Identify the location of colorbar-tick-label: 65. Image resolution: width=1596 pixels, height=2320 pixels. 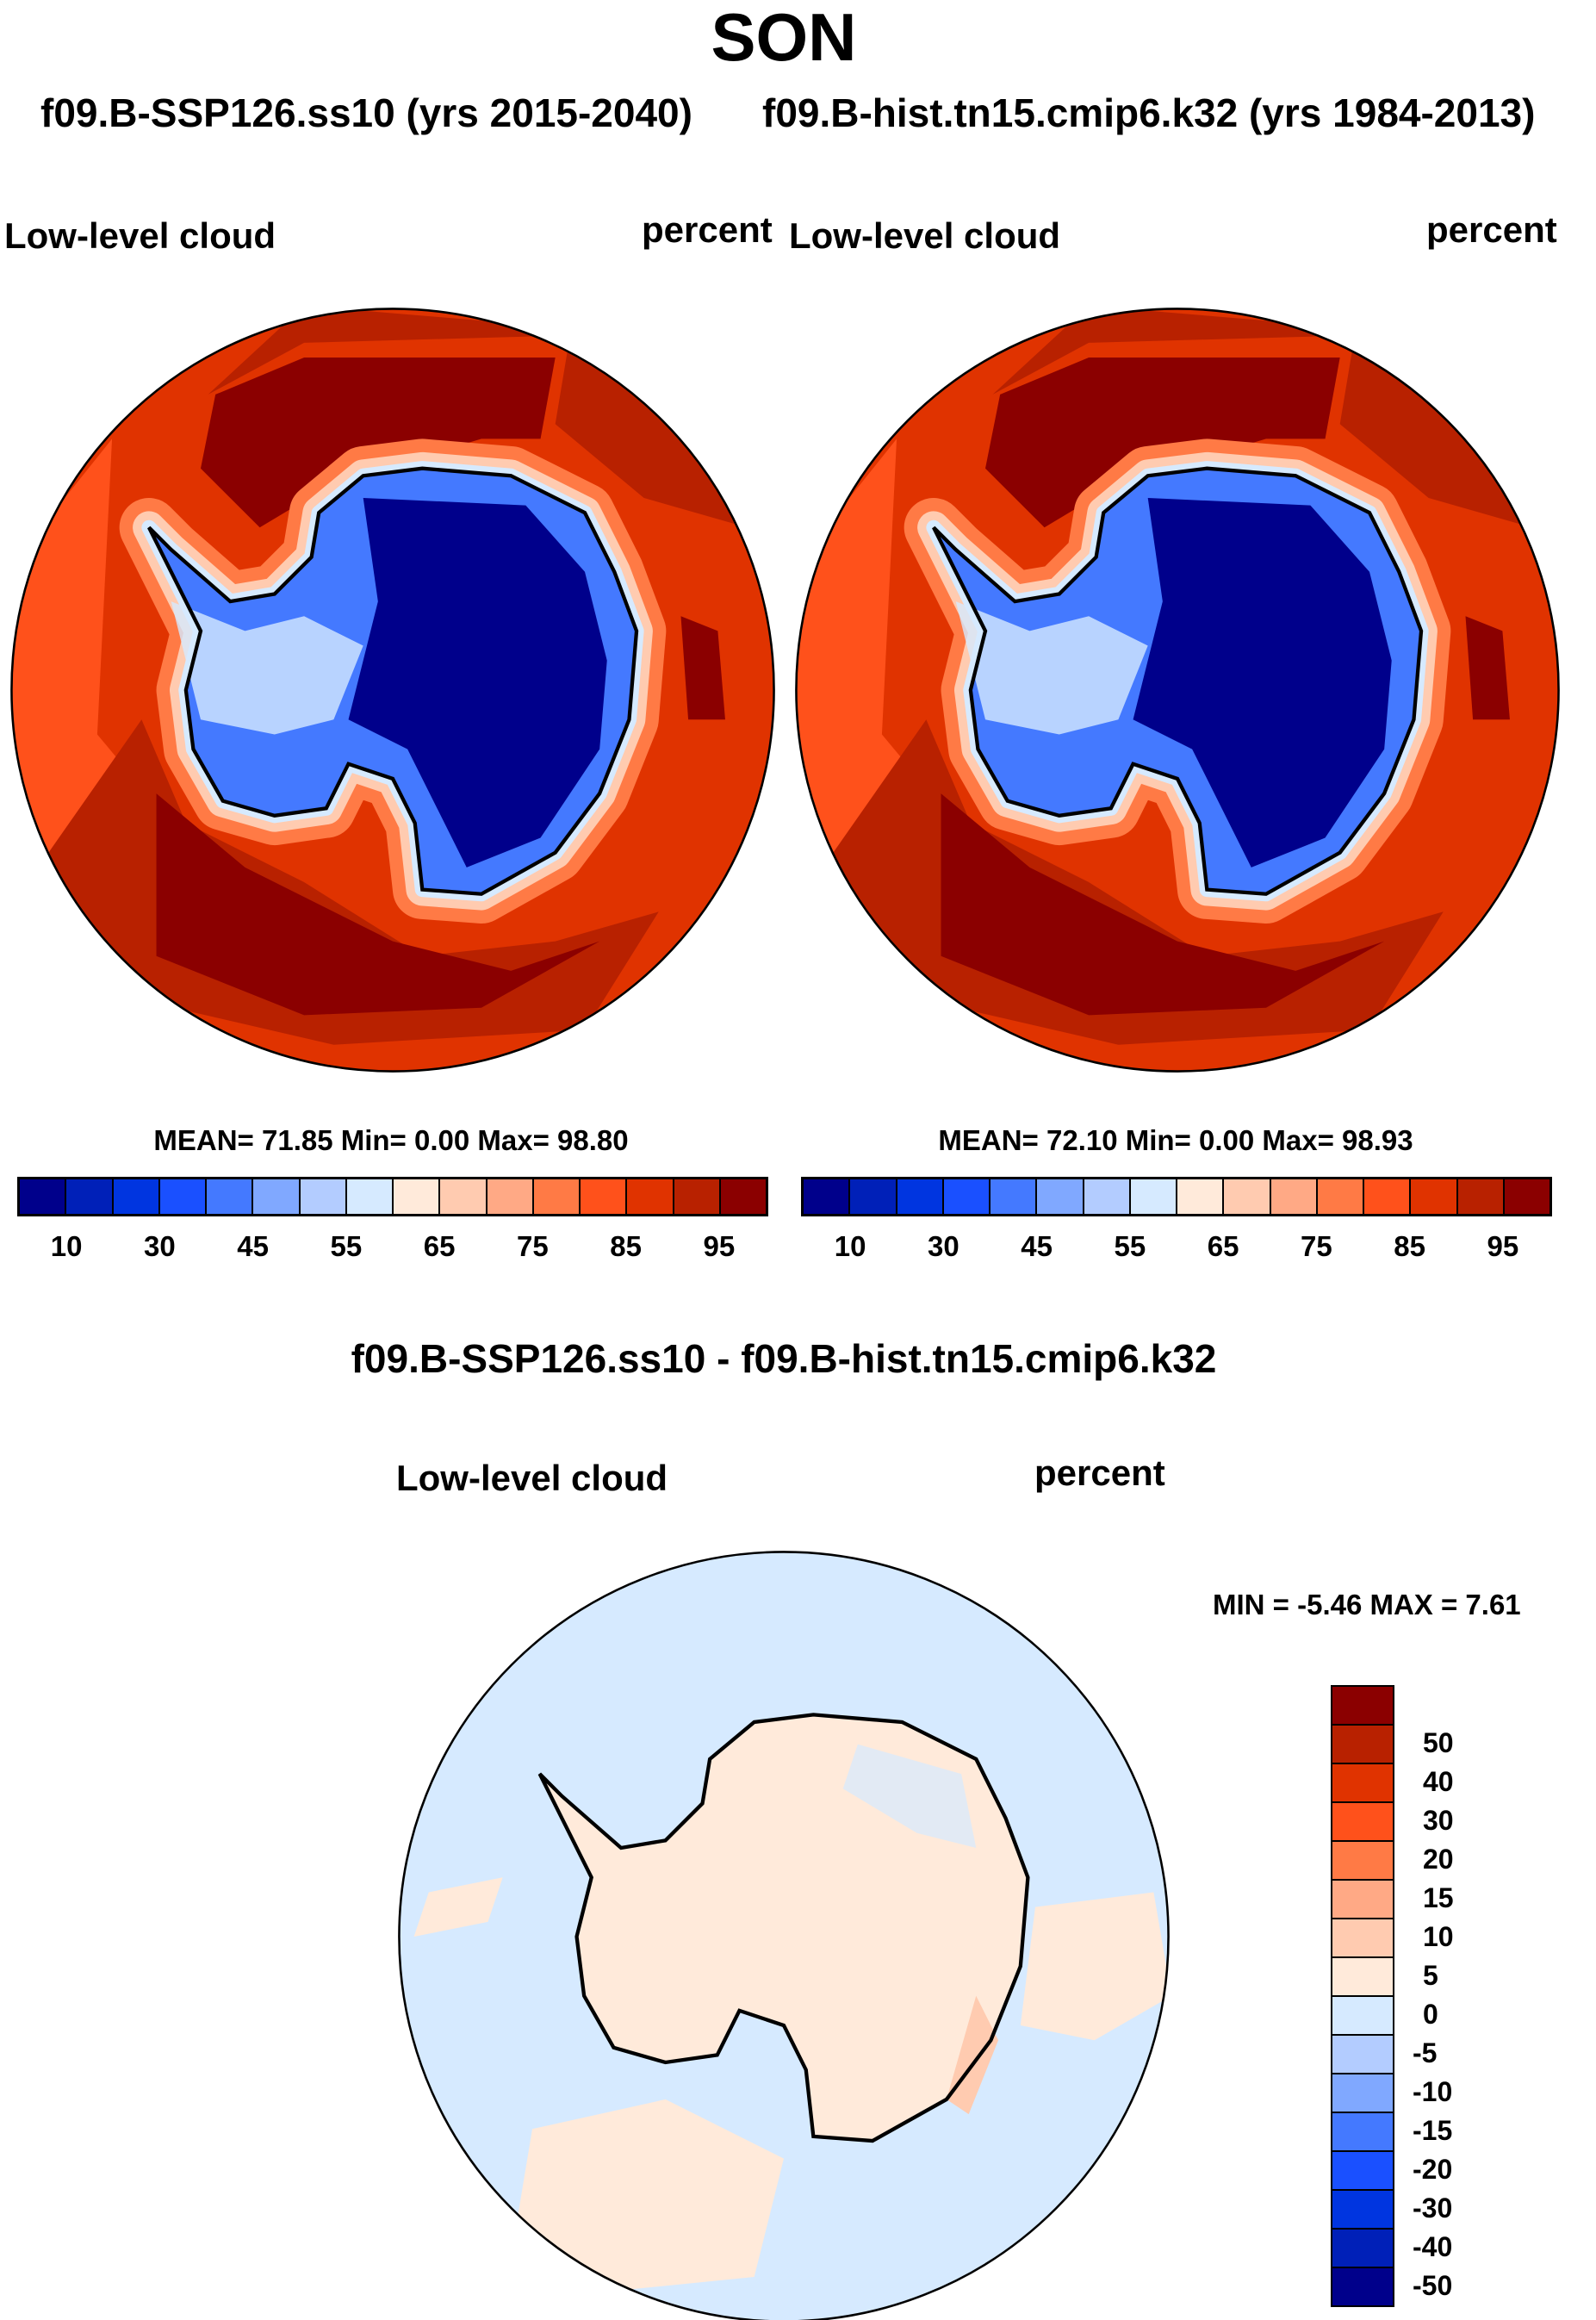
(439, 1246).